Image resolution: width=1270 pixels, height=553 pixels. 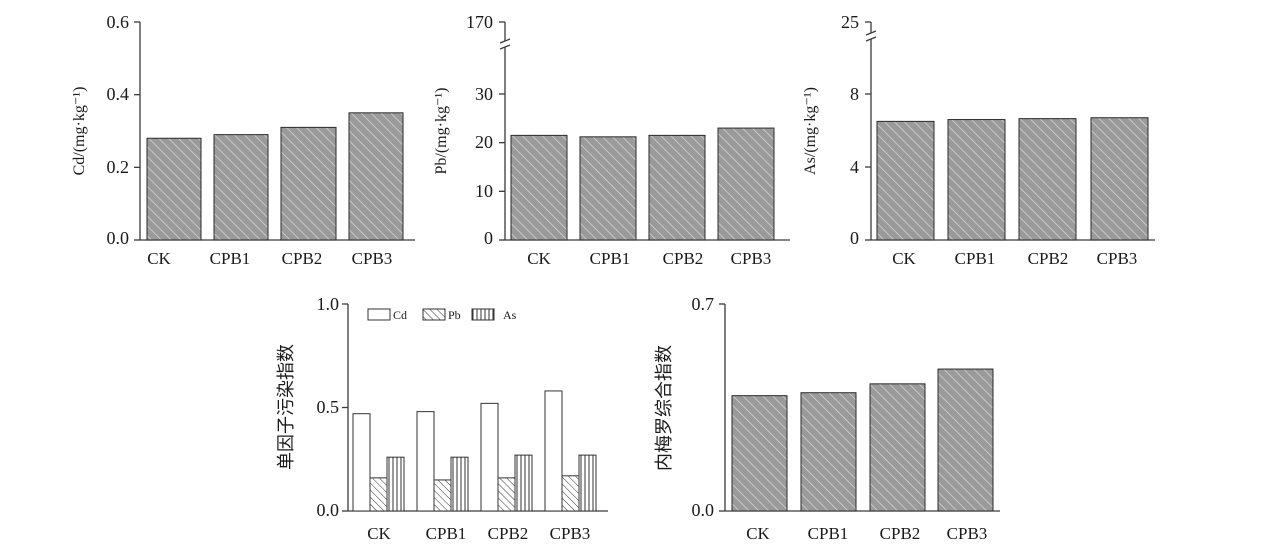 What do you see at coordinates (79, 131) in the screenshot?
I see `cd-y-label: Cd/(mg·kg⁻¹)` at bounding box center [79, 131].